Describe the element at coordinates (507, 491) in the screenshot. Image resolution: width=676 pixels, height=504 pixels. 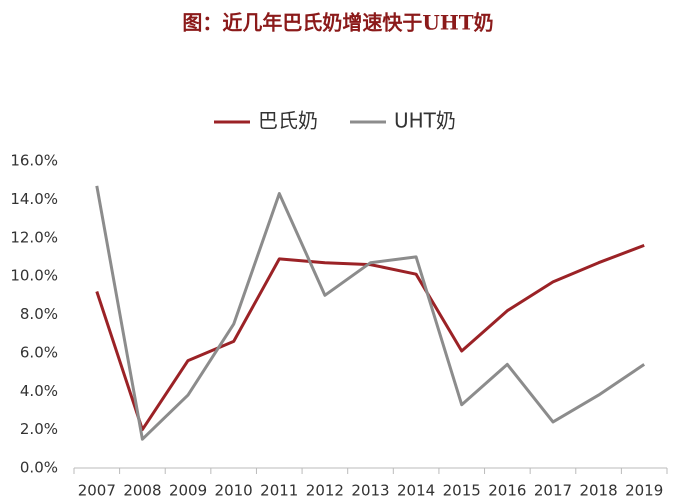
I see `x-tick-label: 2016` at that location.